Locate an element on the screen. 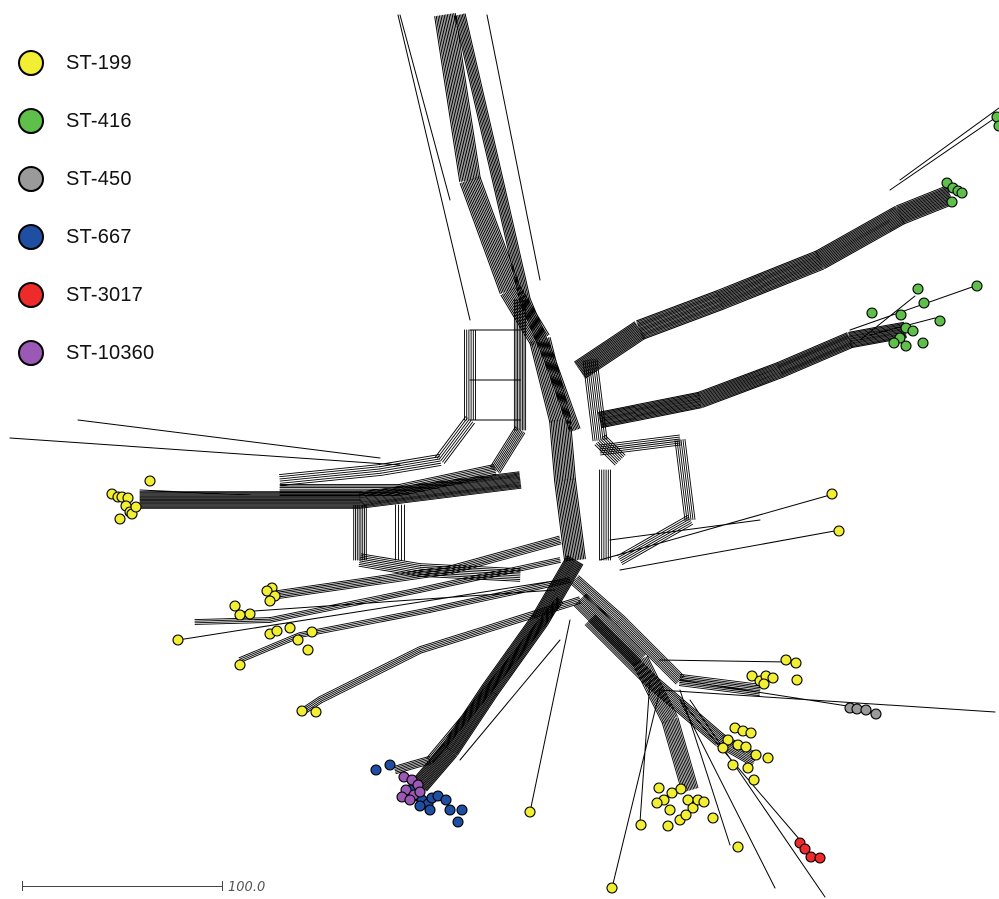 Image resolution: width=999 pixels, height=899 pixels. scale-bar-tick is located at coordinates (222, 886).